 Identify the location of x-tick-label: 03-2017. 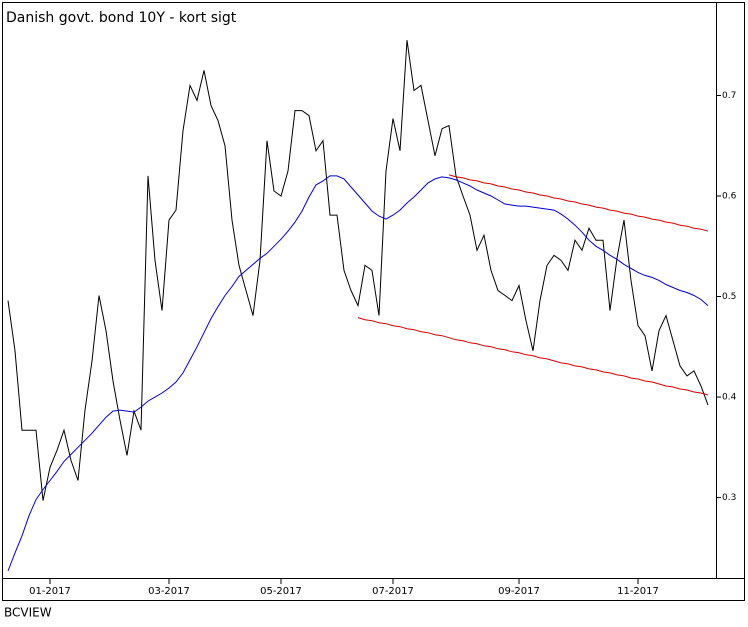
(169, 591).